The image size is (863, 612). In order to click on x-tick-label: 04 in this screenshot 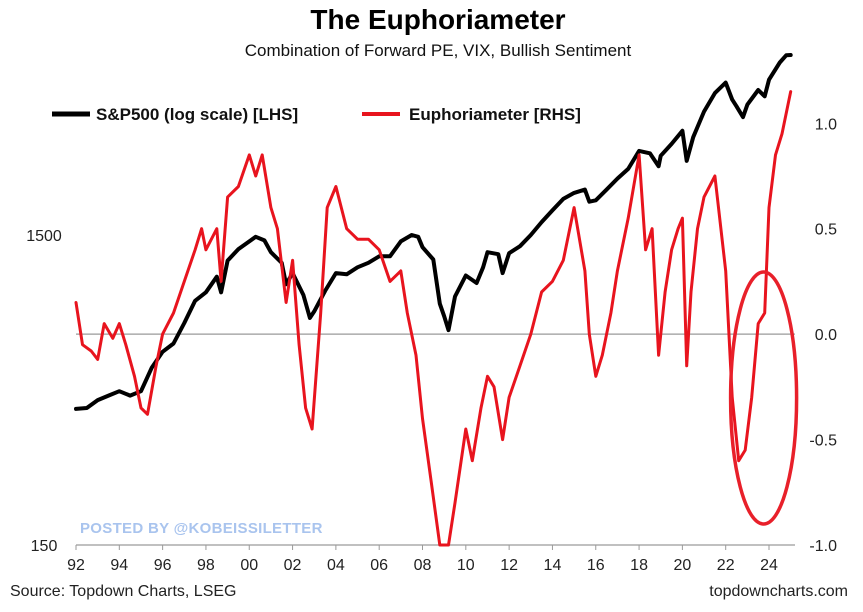, I will do `click(336, 565)`.